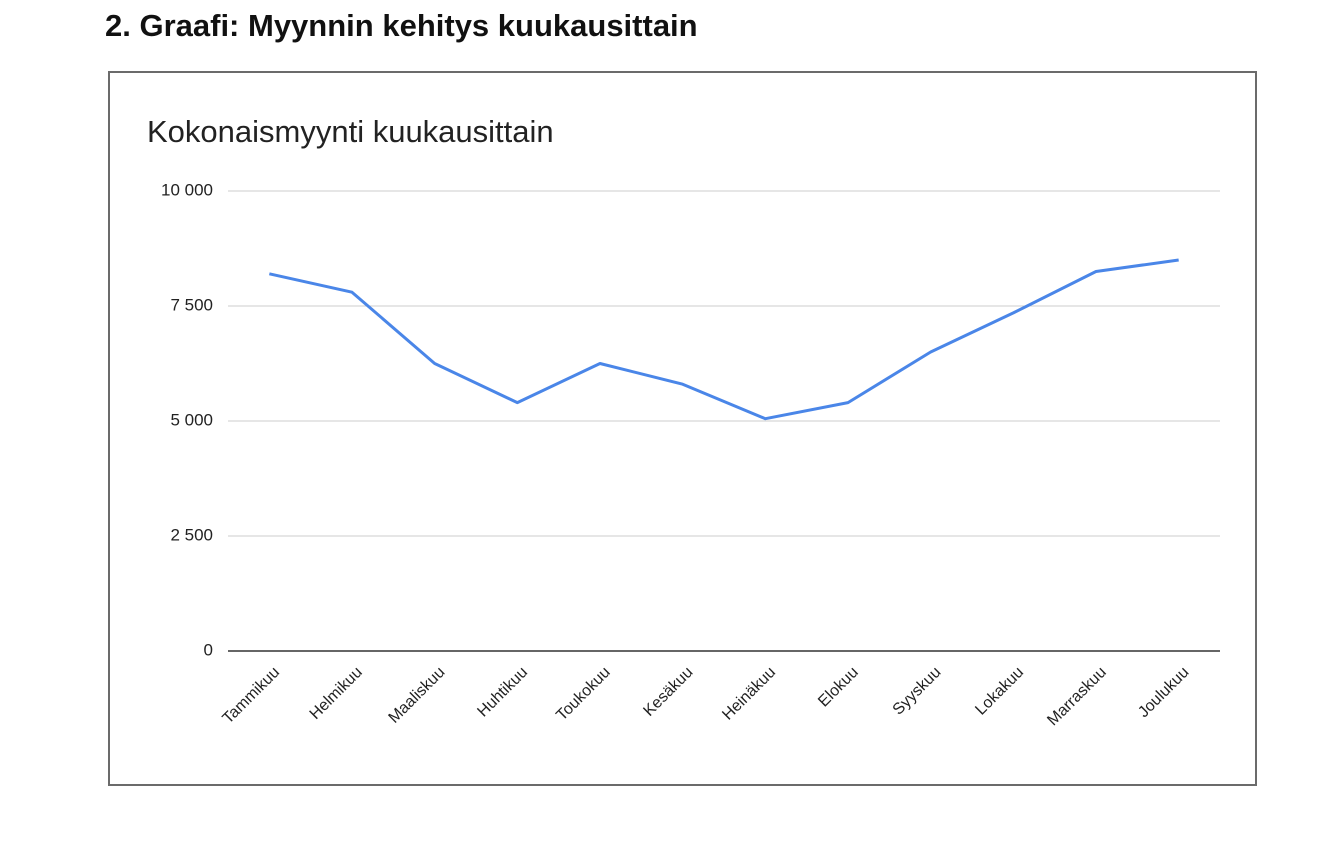 The image size is (1332, 842). Describe the element at coordinates (191, 534) in the screenshot. I see `y-tick-label: 2 500` at that location.